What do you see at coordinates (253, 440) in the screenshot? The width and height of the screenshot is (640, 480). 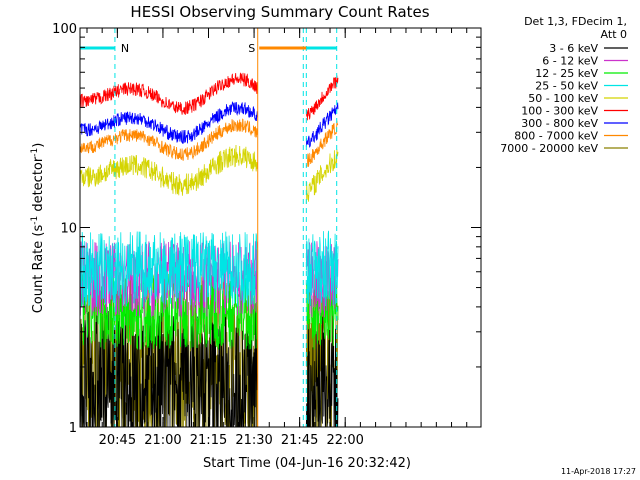 I see `x-tick-label: 21:30` at bounding box center [253, 440].